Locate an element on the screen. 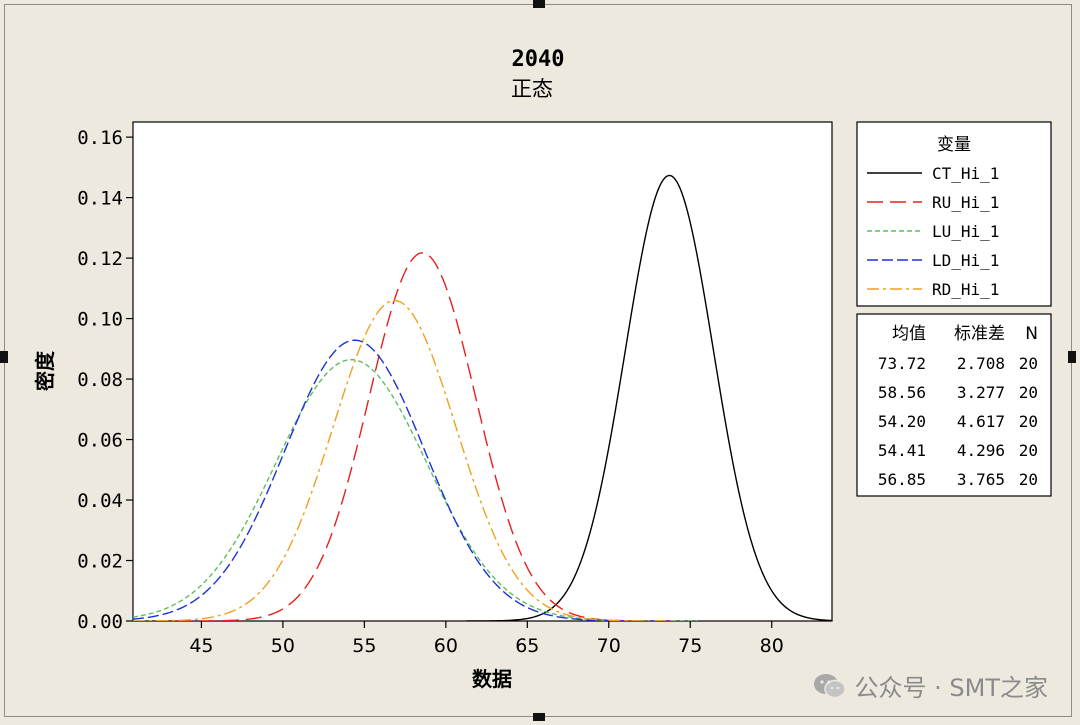 This screenshot has height=725, width=1080. wechat-icon is located at coordinates (829, 685).